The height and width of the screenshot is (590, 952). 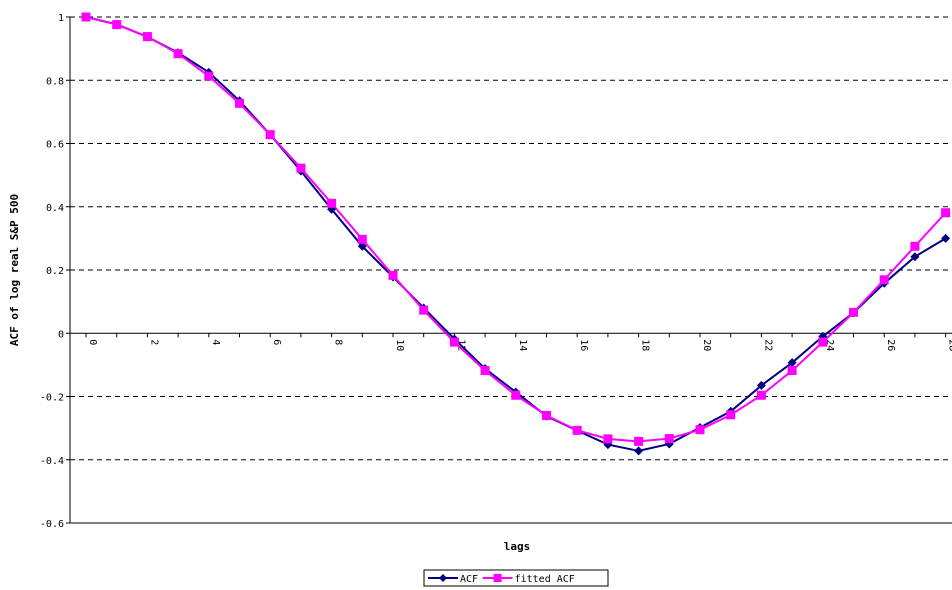 What do you see at coordinates (55, 145) in the screenshot?
I see `y-tick-label: 0.6` at bounding box center [55, 145].